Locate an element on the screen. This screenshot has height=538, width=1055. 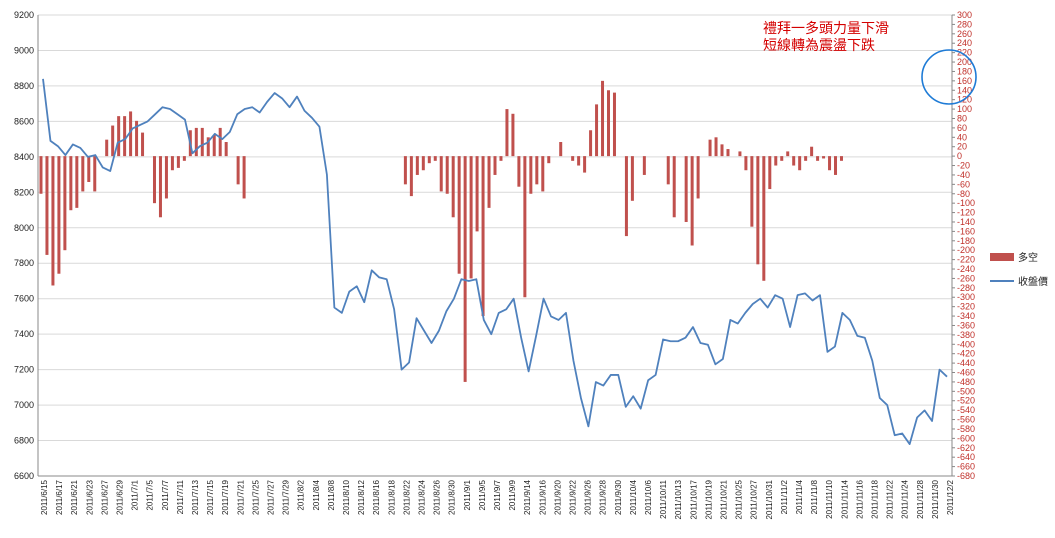
x-tick-label: 2011/11/30 is located at coordinates (935, 498).